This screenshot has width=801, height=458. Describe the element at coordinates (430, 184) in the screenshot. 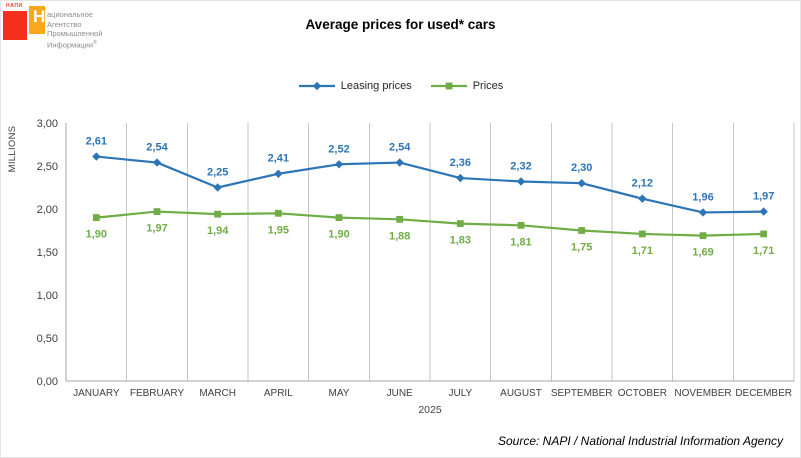

I see `series-line-leasing-prices` at that location.